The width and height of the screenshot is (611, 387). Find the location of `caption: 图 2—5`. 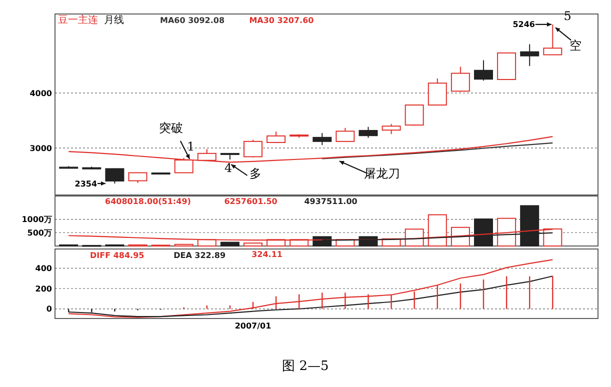

caption: 图 2—5 is located at coordinates (305, 366).